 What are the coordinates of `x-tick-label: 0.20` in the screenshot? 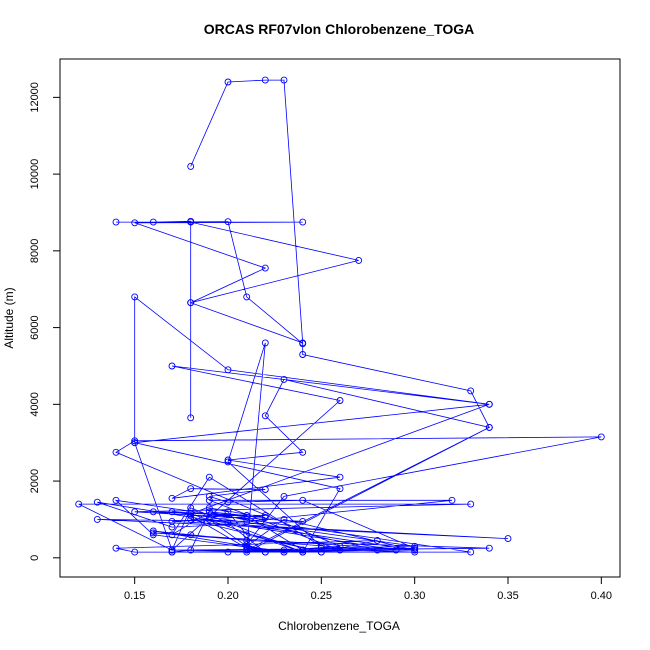 It's located at (227, 596).